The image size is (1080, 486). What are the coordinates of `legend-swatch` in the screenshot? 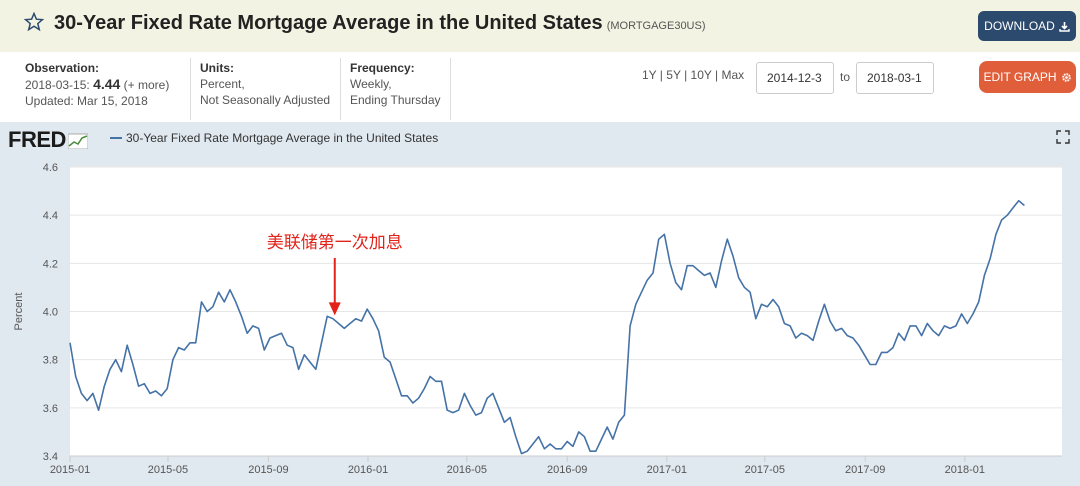 It's located at (116, 138).